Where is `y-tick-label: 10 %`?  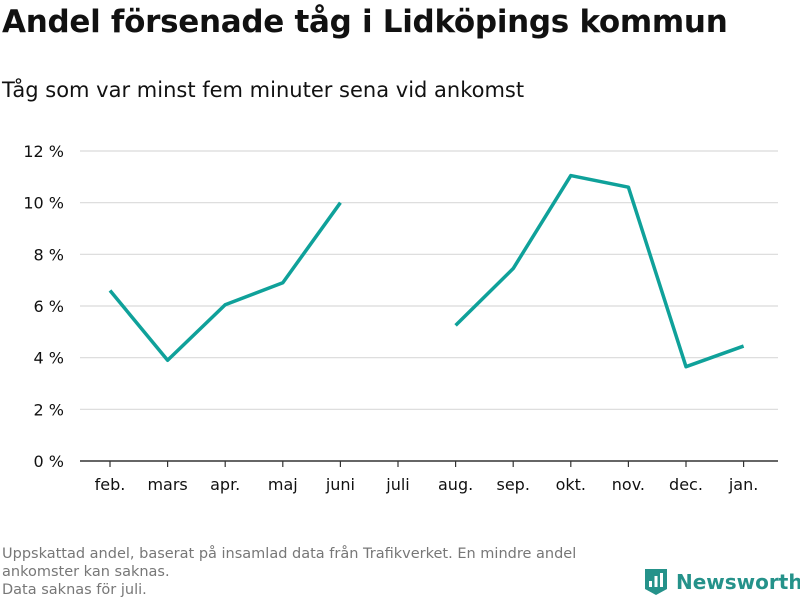
y-tick-label: 10 % is located at coordinates (43, 203).